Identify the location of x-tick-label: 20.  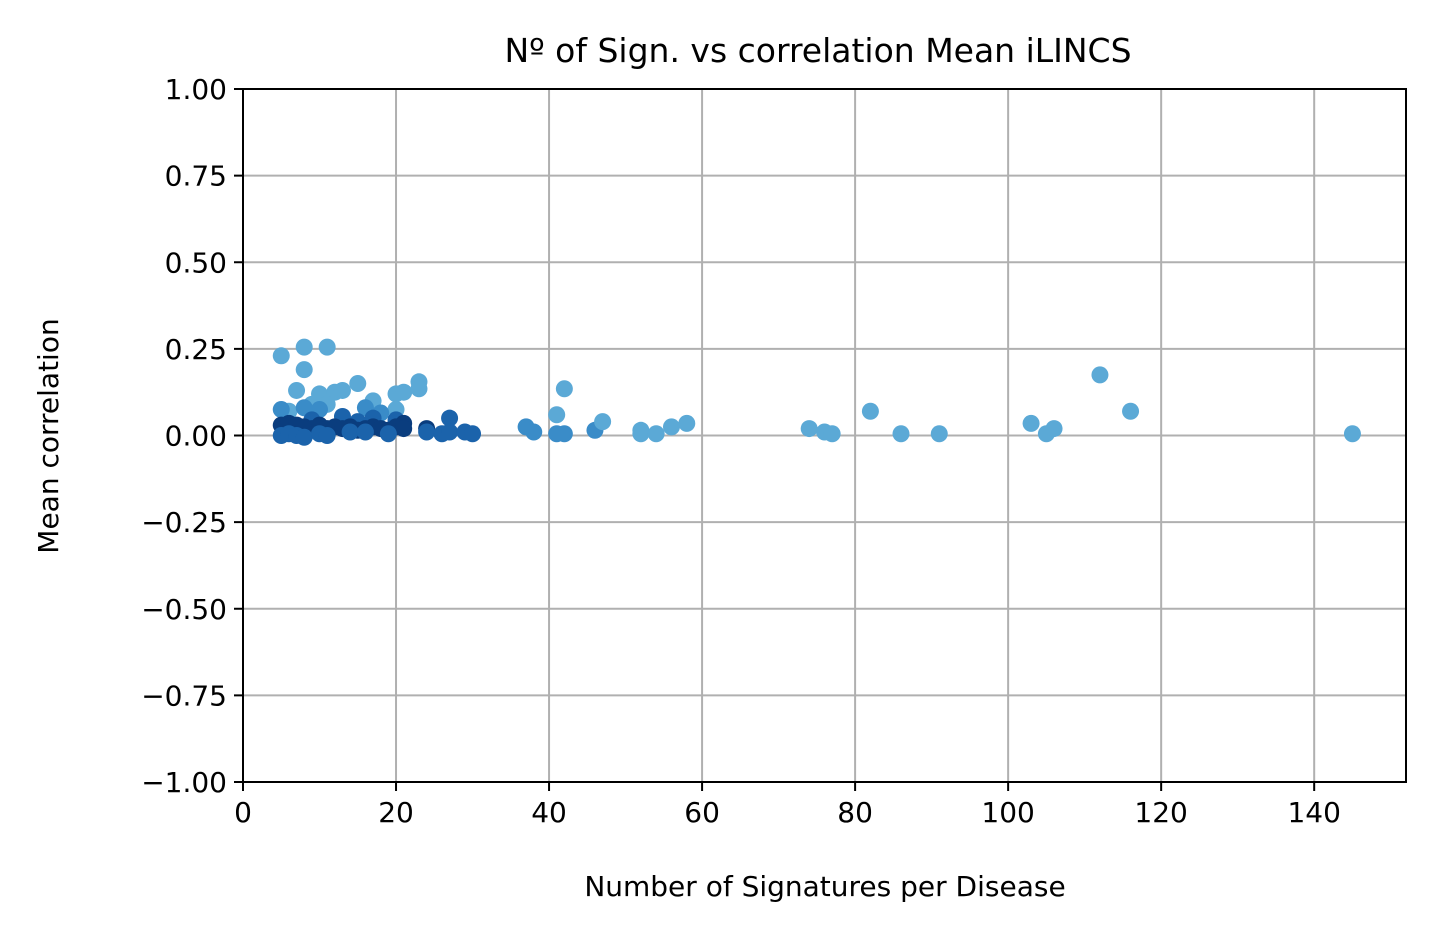
(396, 812).